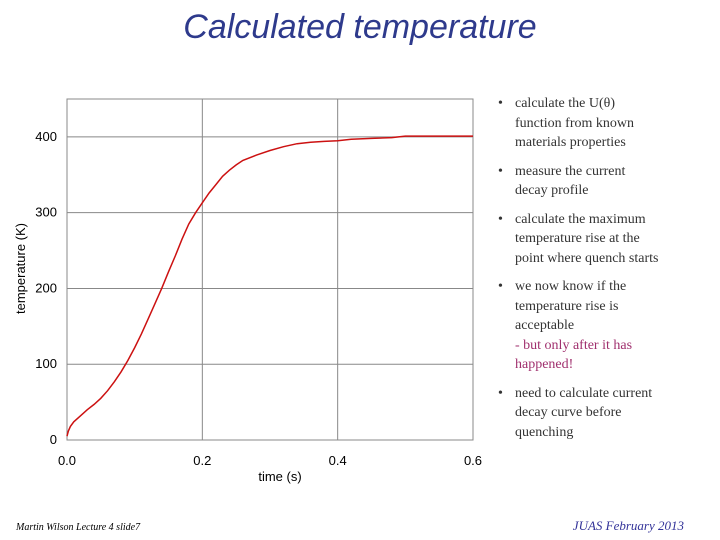  What do you see at coordinates (580, 219) in the screenshot?
I see `bullet-text-line: calculate the maximum` at bounding box center [580, 219].